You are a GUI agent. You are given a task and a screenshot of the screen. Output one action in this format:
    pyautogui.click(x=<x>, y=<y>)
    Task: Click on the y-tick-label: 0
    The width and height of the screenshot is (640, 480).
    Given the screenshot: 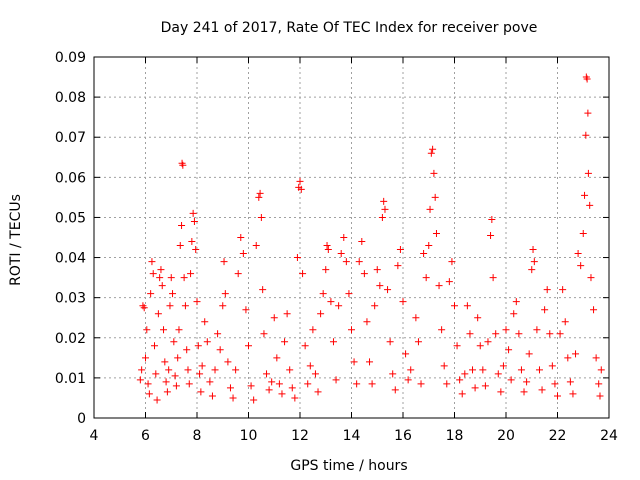 What is the action you would take?
    pyautogui.click(x=81, y=419)
    